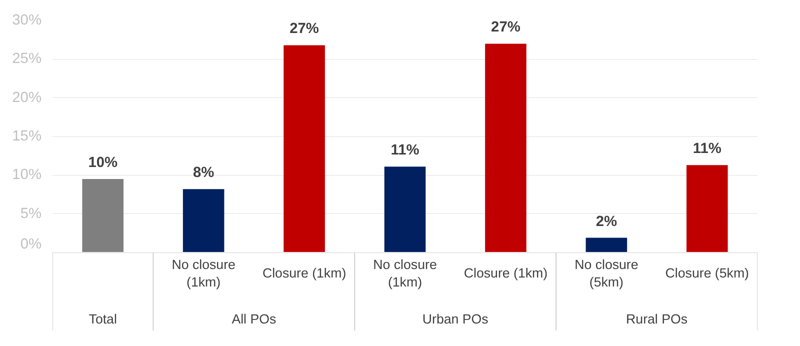 Image resolution: width=800 pixels, height=346 pixels. I want to click on text: All POs, so click(254, 319).